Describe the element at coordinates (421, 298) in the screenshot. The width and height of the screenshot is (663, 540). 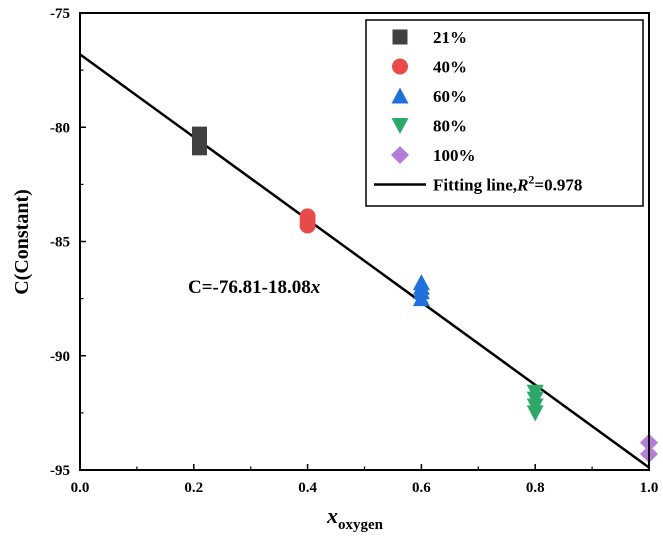
I see `data-point-60pct` at that location.